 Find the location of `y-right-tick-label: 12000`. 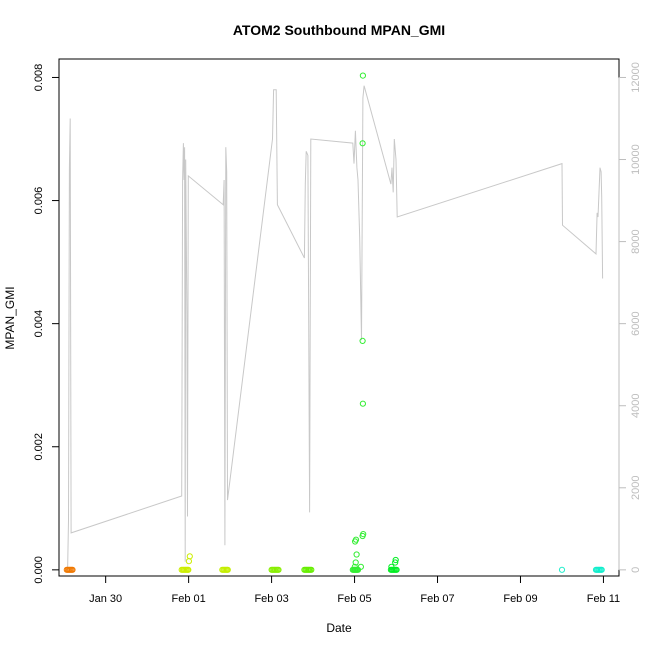

y-right-tick-label: 12000 is located at coordinates (636, 77).